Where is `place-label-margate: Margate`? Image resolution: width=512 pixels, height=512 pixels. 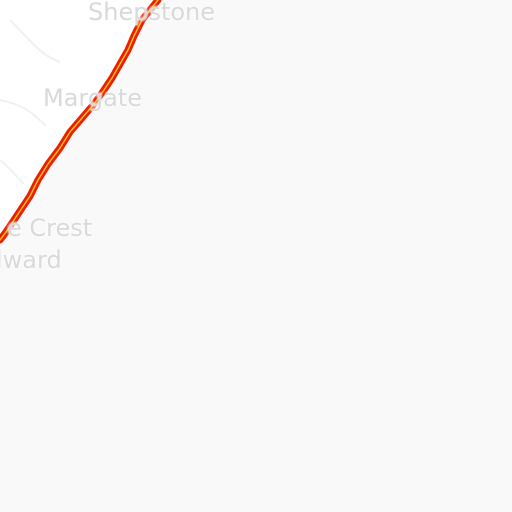 place-label-margate: Margate is located at coordinates (92, 98).